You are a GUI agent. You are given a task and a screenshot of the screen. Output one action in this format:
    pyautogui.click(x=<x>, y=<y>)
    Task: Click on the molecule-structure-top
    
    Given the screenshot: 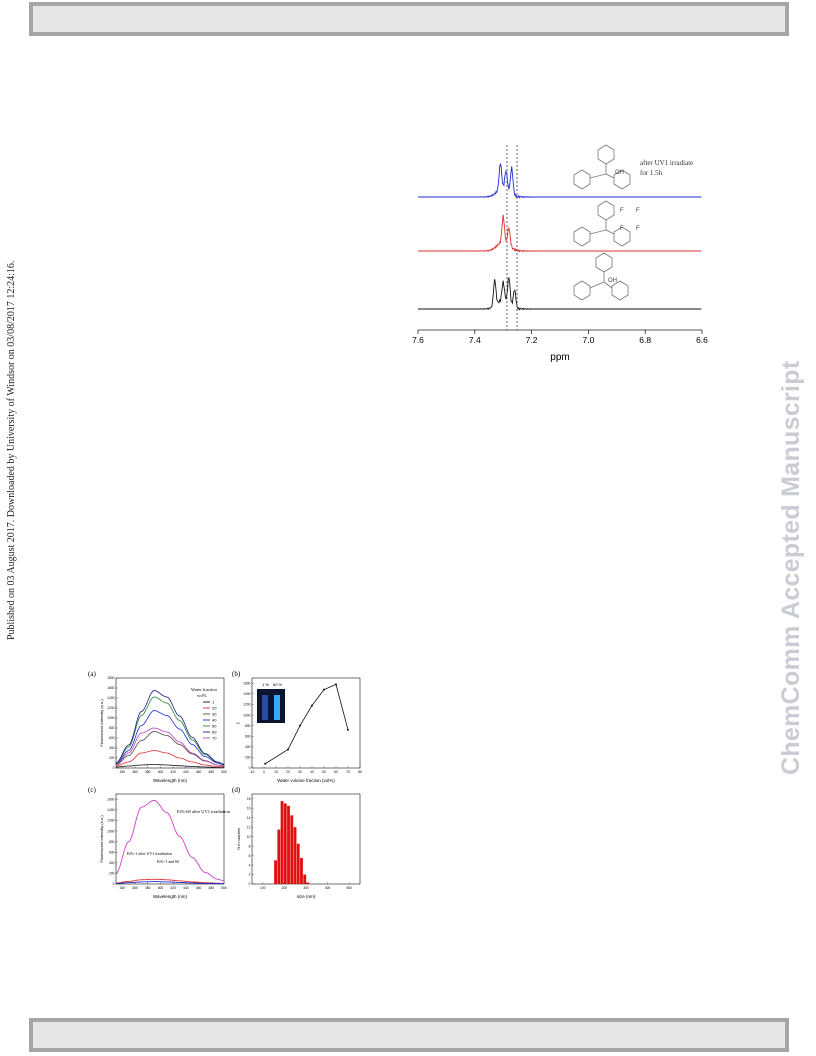 What is the action you would take?
    pyautogui.click(x=602, y=167)
    